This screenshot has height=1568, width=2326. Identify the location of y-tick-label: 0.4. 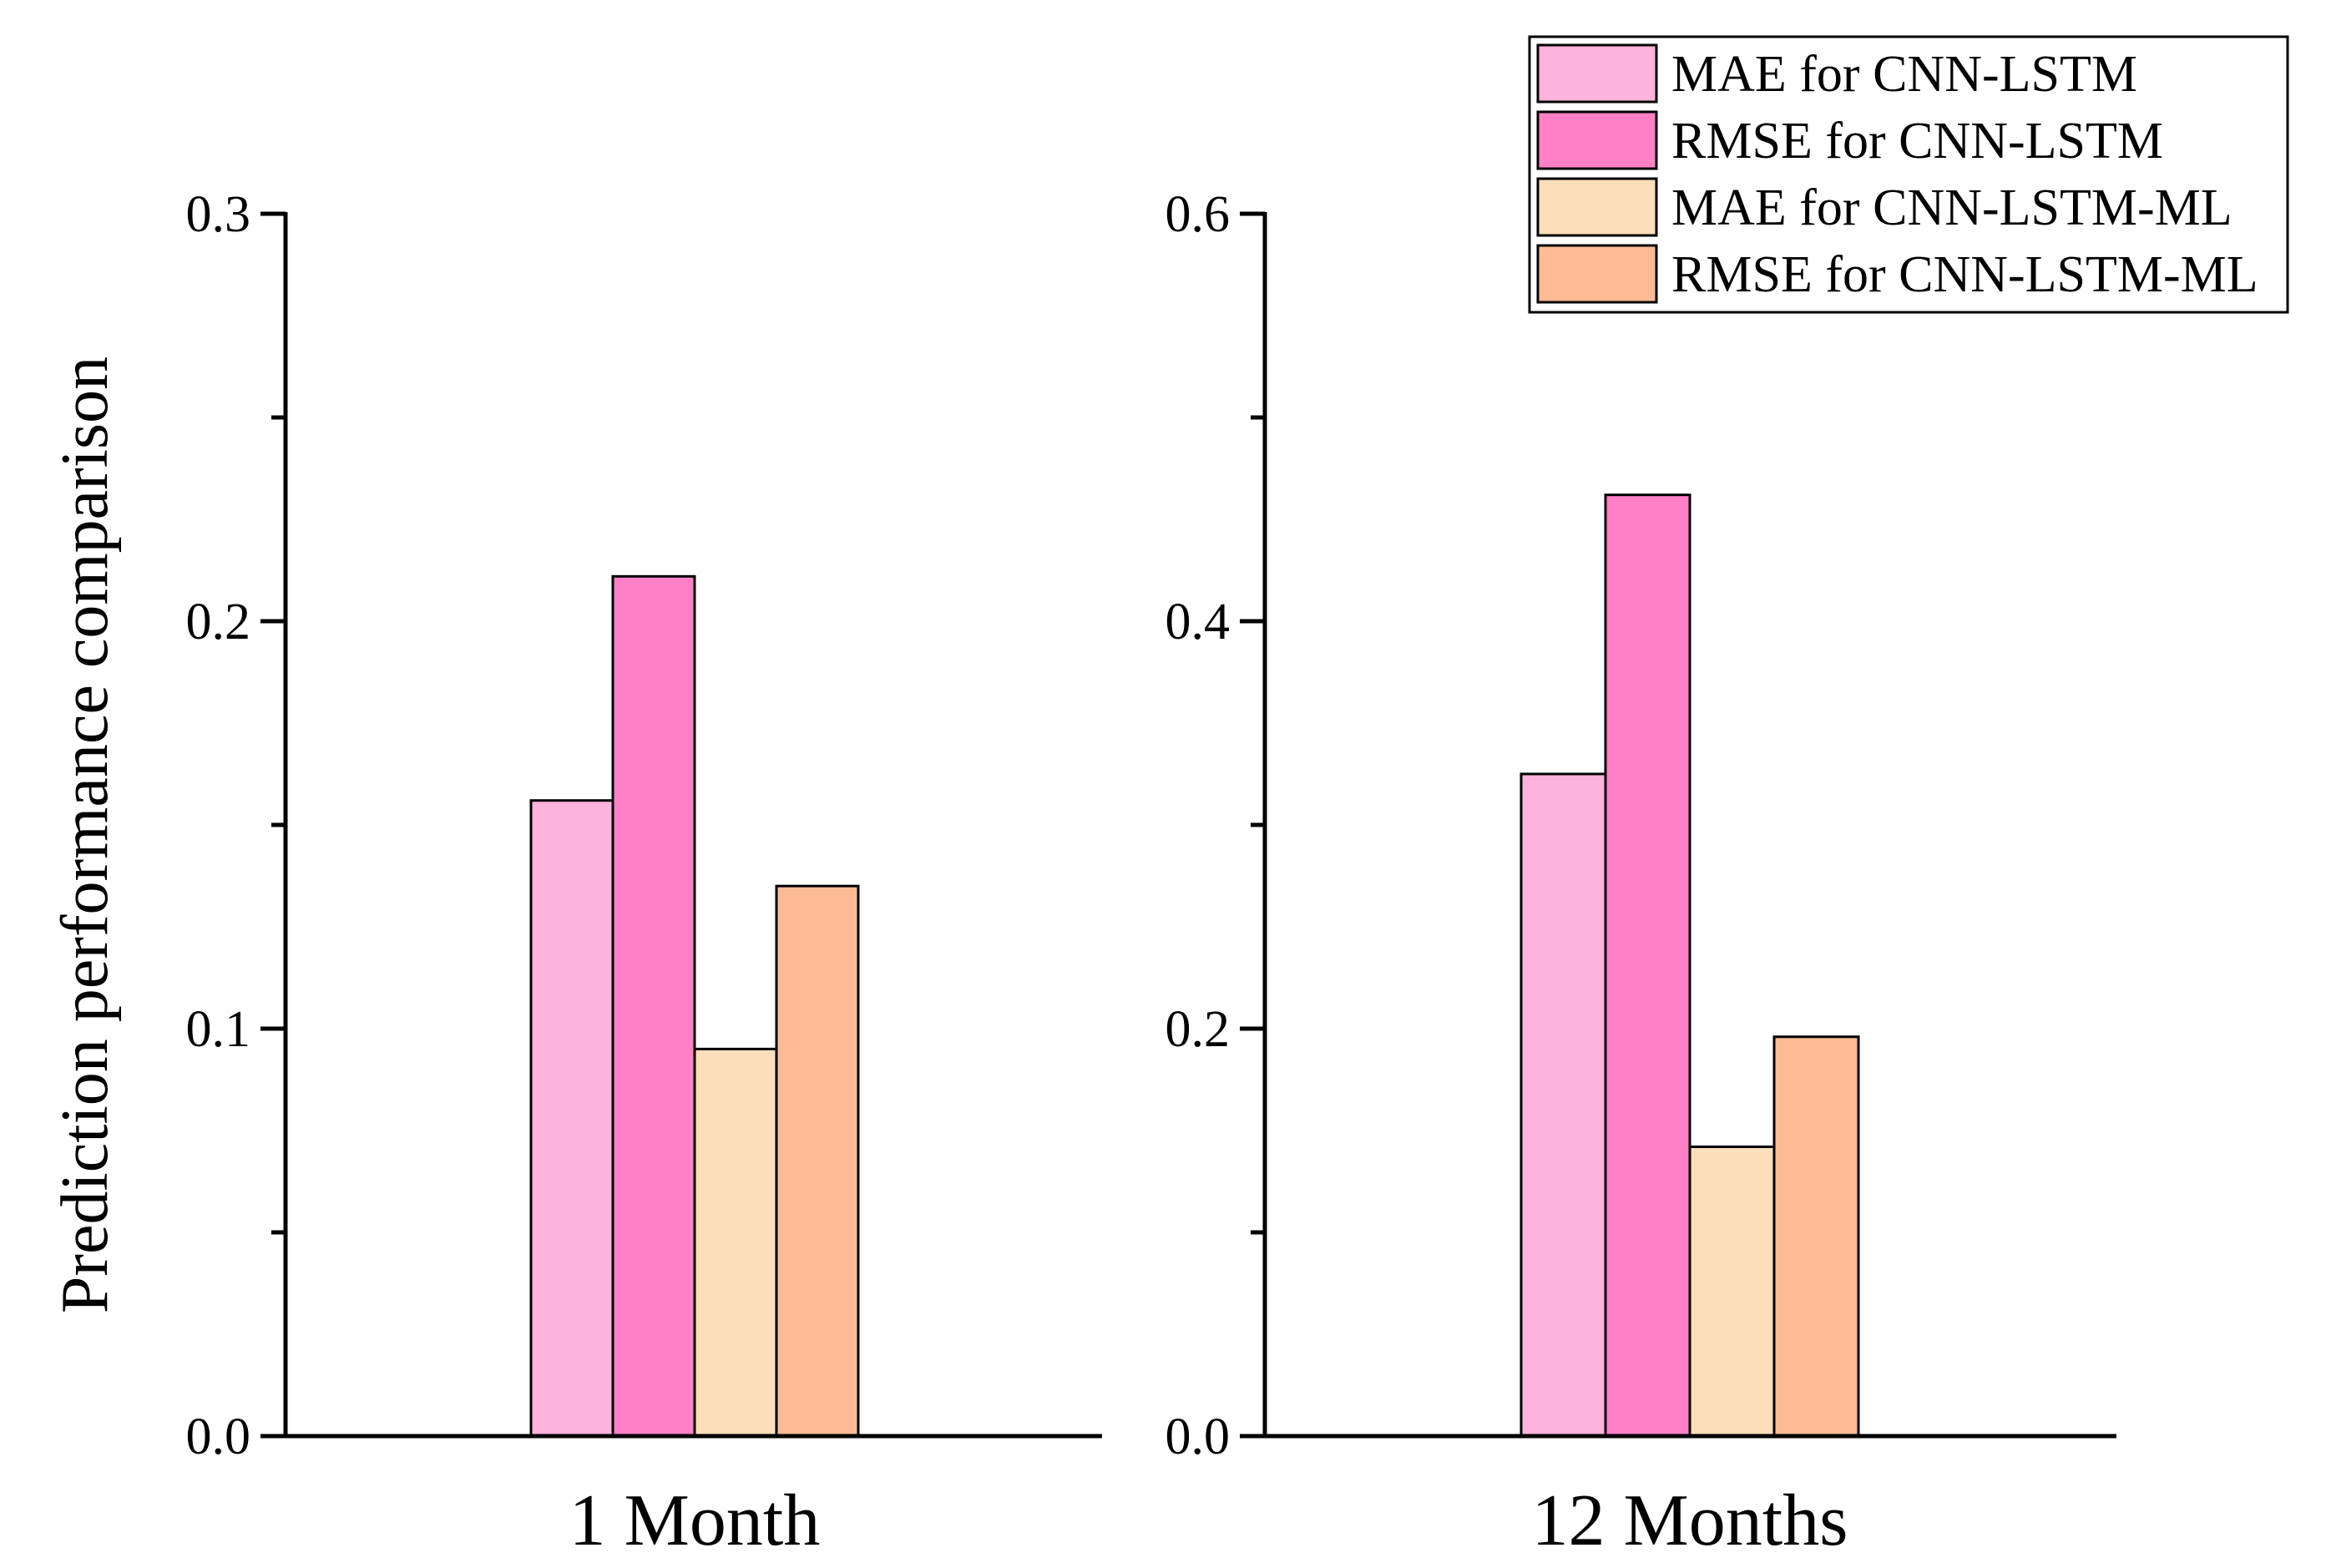
(1198, 622).